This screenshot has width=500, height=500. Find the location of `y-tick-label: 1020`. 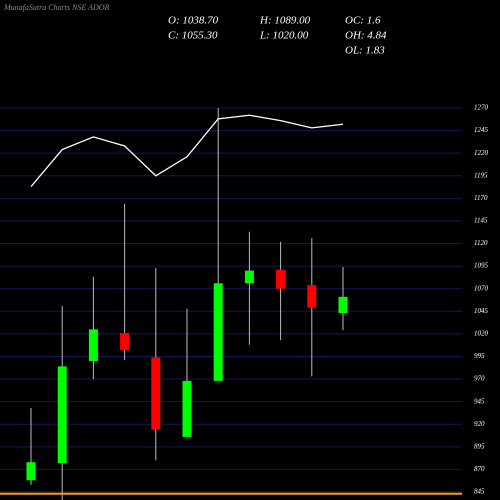

y-tick-label: 1020 is located at coordinates (481, 333).